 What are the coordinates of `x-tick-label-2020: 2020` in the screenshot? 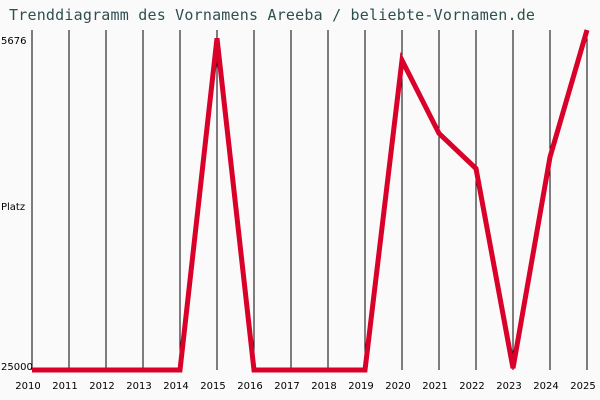 It's located at (398, 386).